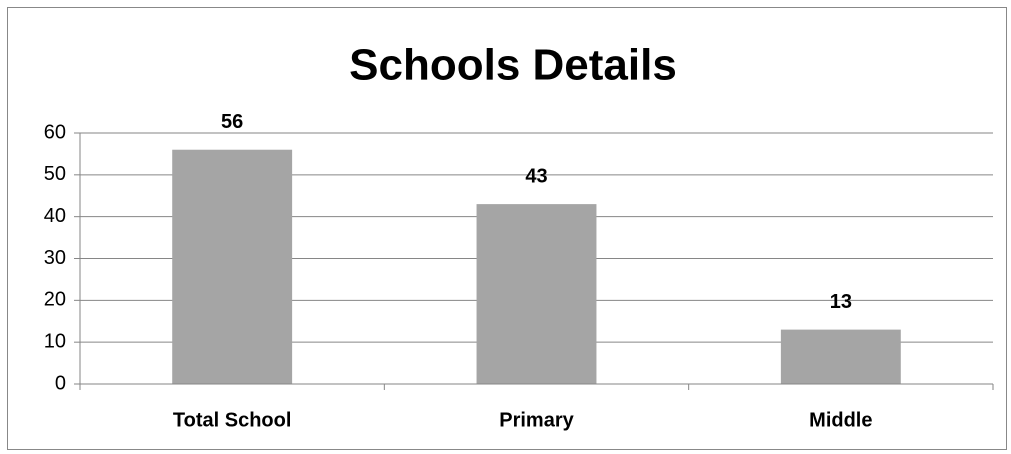 The image size is (1011, 454). I want to click on y-tick-label: 10, so click(55, 341).